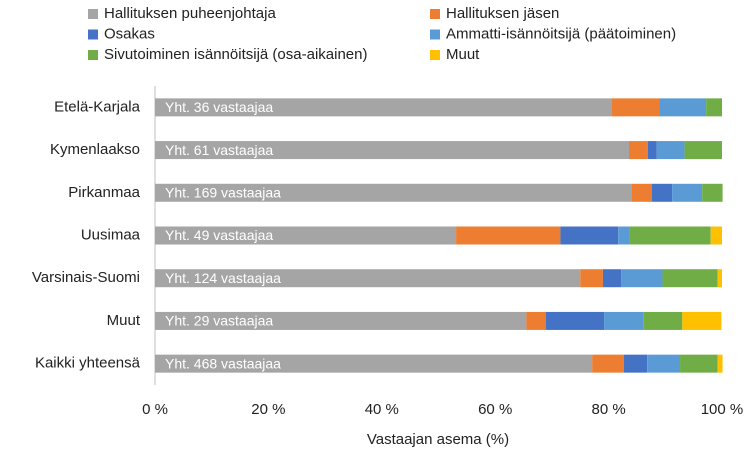  Describe the element at coordinates (88, 363) in the screenshot. I see `y-tick-label: Kaikki yhteensä` at that location.